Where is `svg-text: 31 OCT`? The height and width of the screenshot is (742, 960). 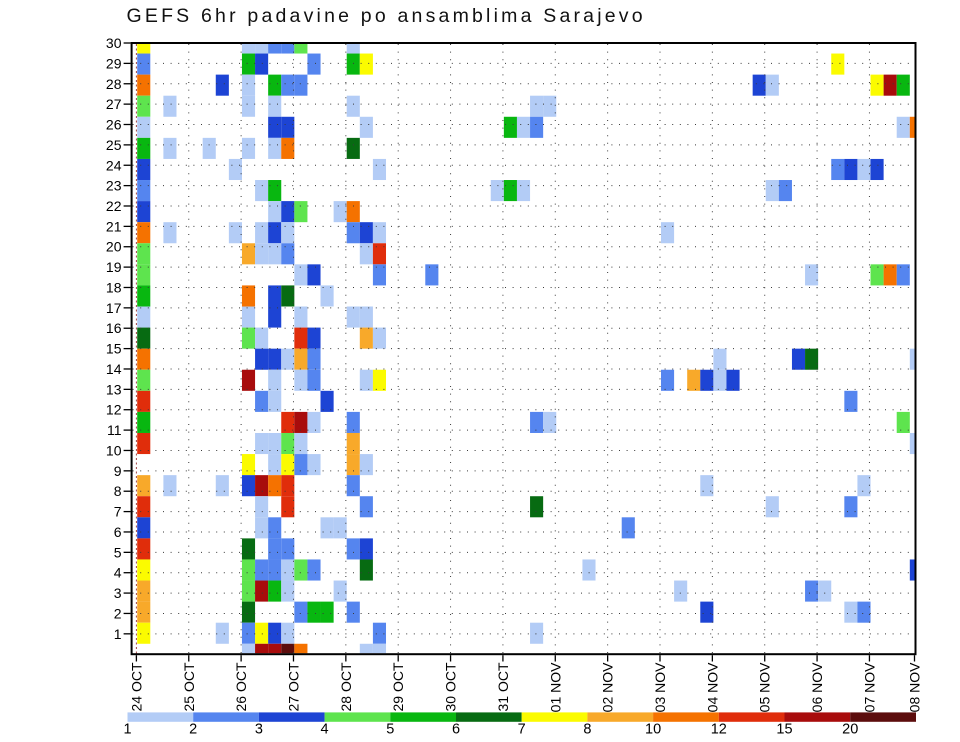
svg-text: 31 OCT is located at coordinates (503, 686).